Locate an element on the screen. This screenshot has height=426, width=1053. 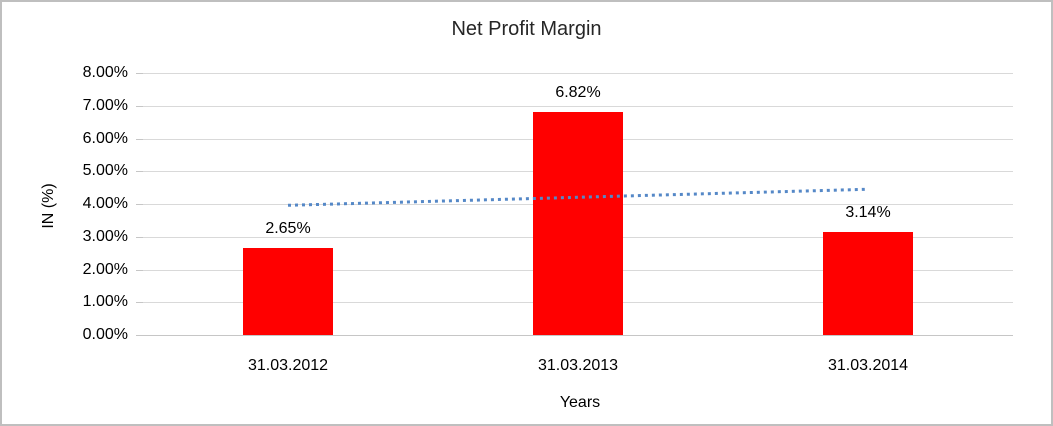
bar-31.03.2014 is located at coordinates (868, 283).